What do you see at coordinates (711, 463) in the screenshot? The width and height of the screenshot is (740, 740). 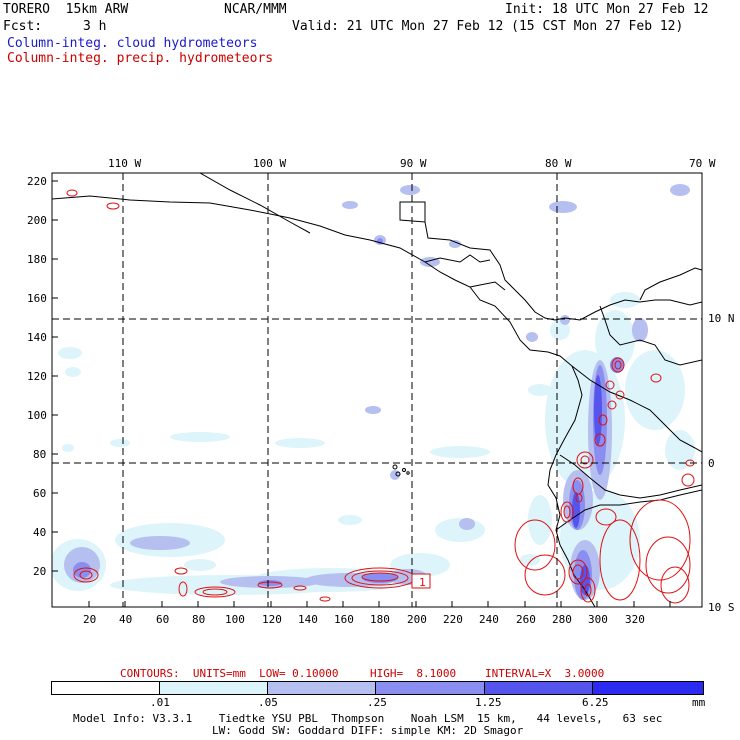 I see `lat-label-0: 0` at bounding box center [711, 463].